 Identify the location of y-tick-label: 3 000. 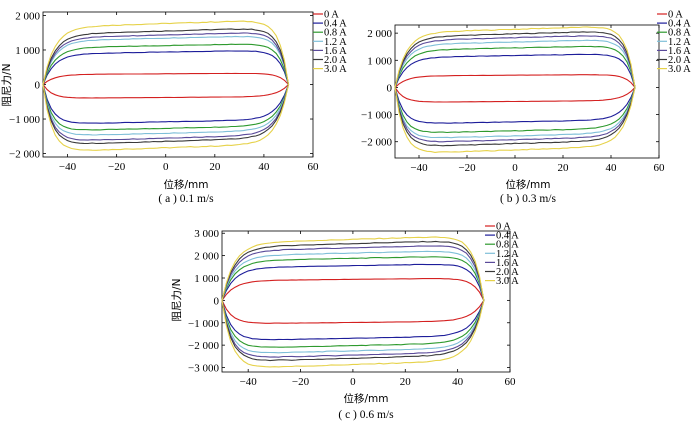
(206, 234).